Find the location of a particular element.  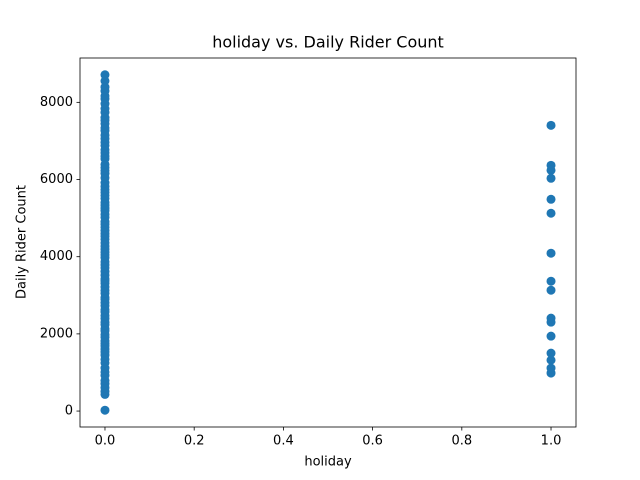

x-tick-label: 0.6 is located at coordinates (372, 441).